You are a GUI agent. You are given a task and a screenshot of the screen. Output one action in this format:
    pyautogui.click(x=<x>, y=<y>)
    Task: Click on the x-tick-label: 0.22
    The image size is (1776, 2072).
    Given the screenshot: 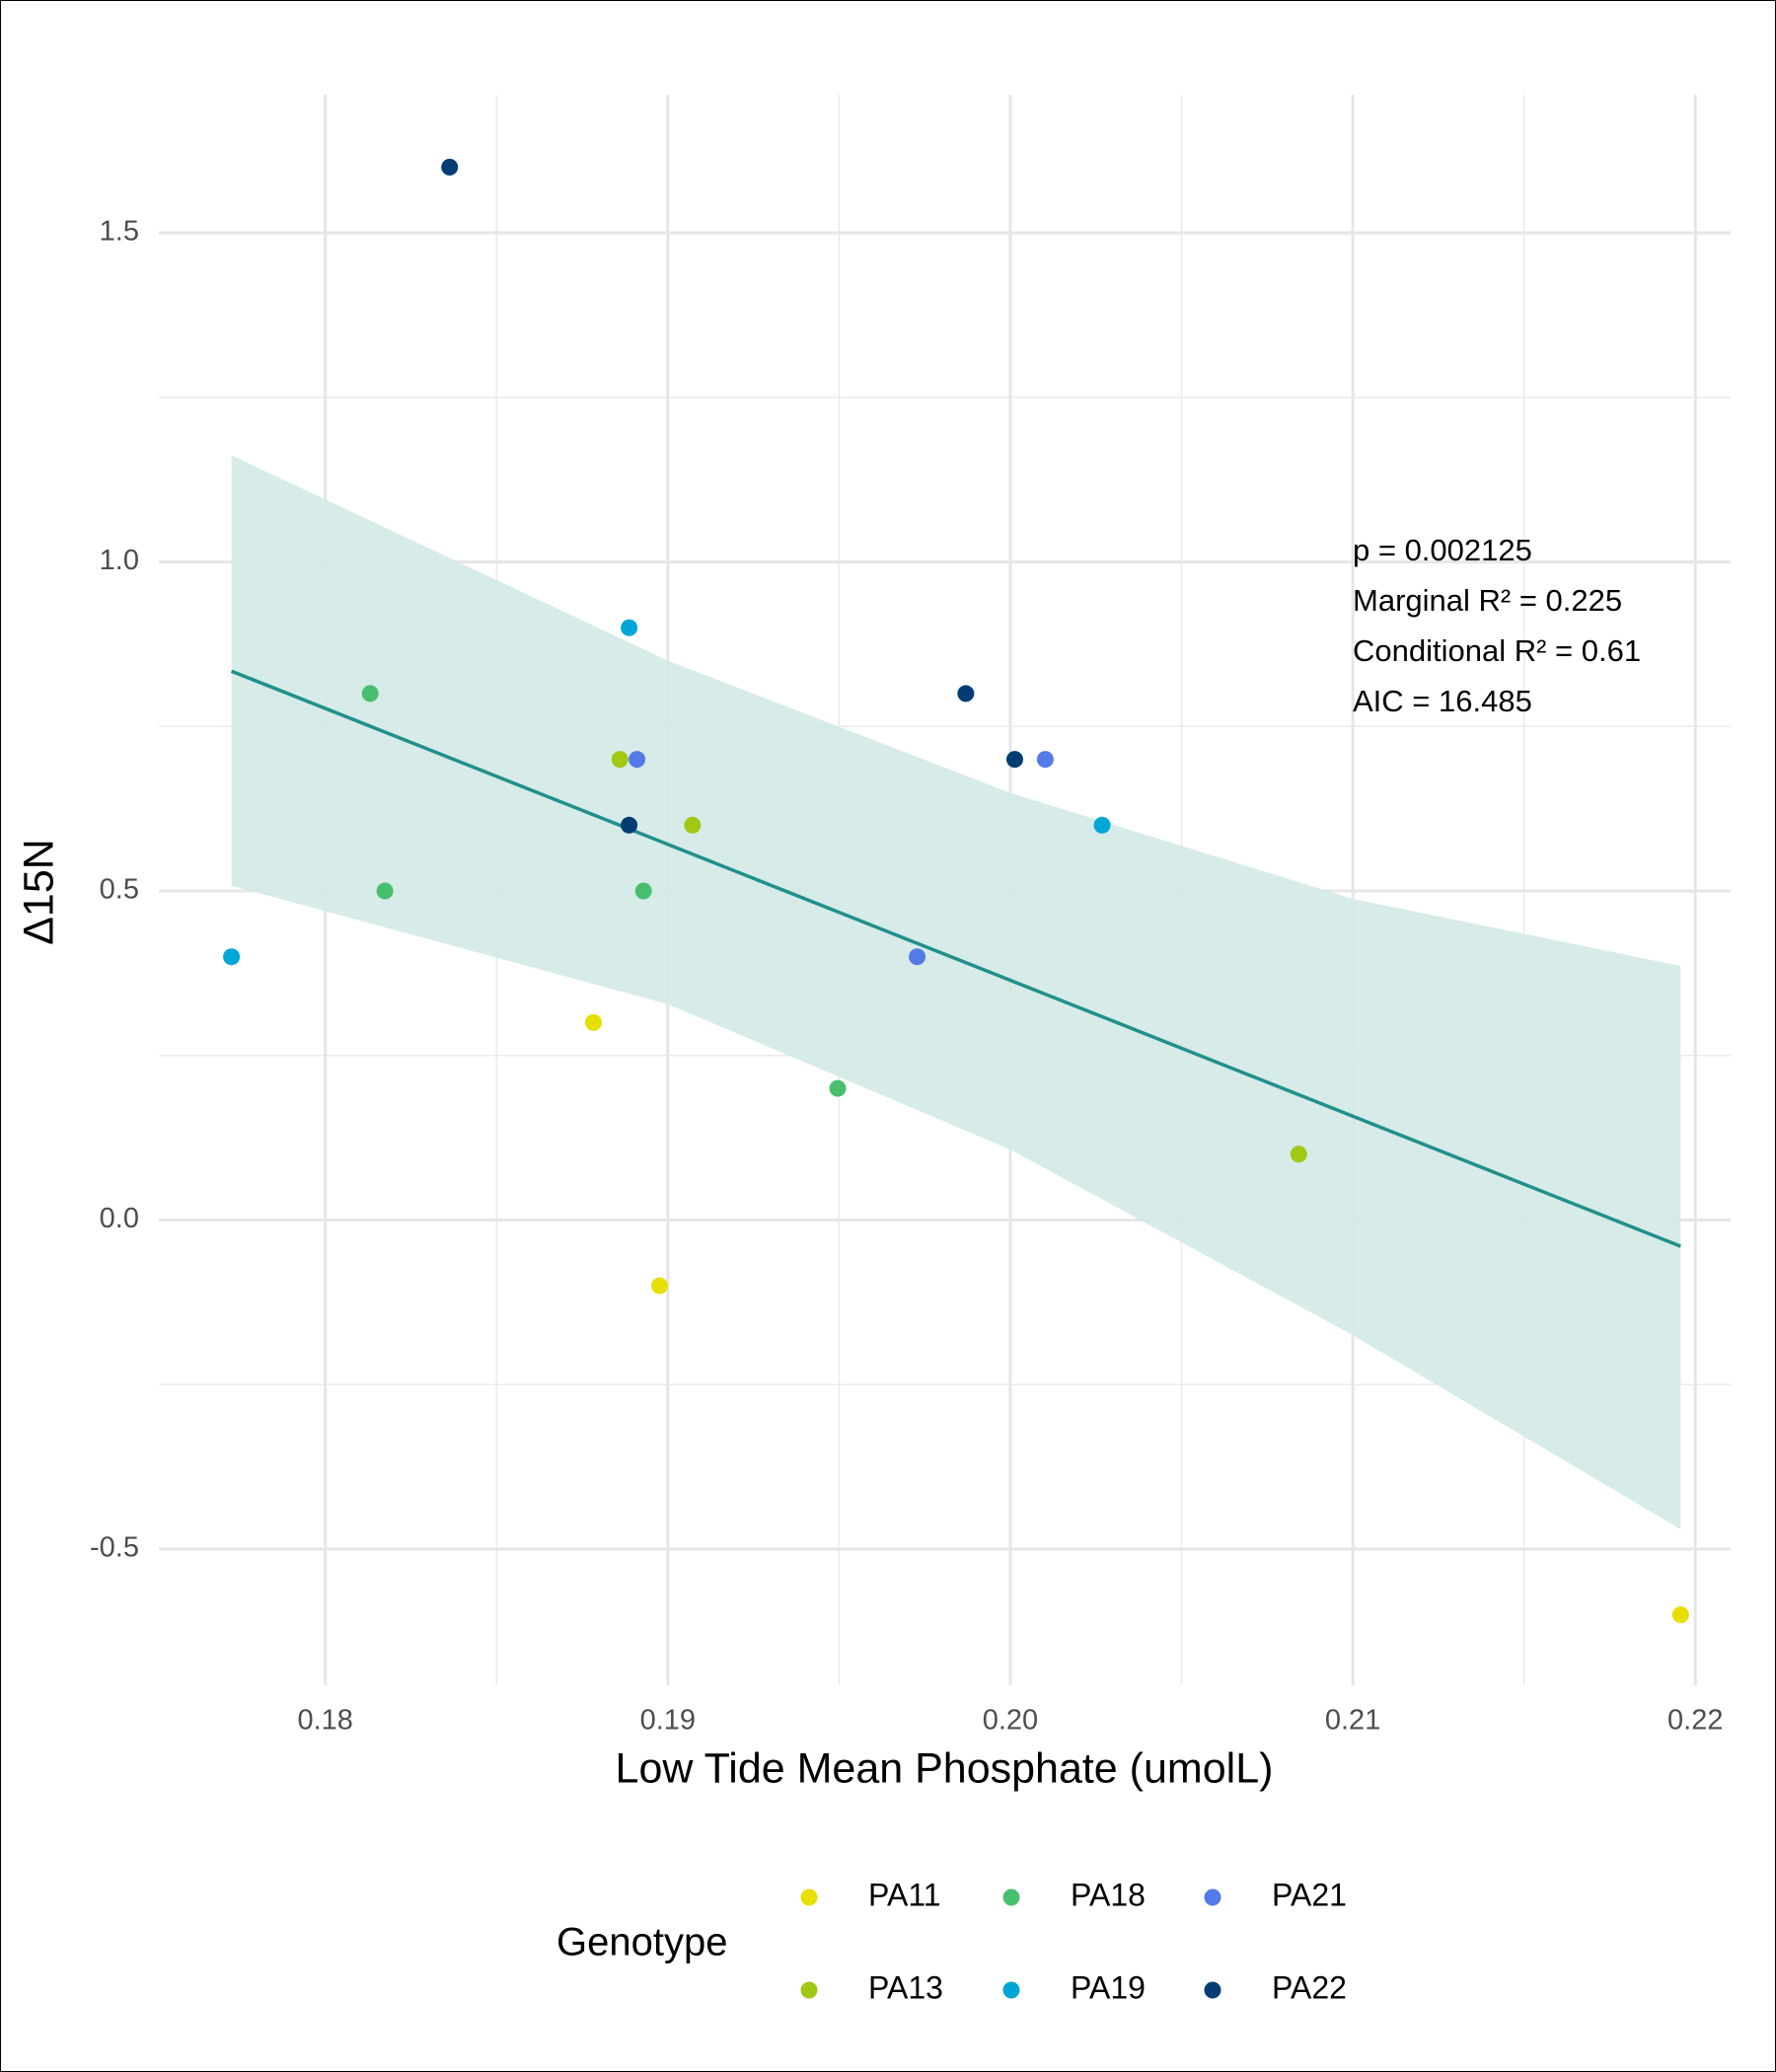 What is the action you would take?
    pyautogui.click(x=1695, y=1721)
    